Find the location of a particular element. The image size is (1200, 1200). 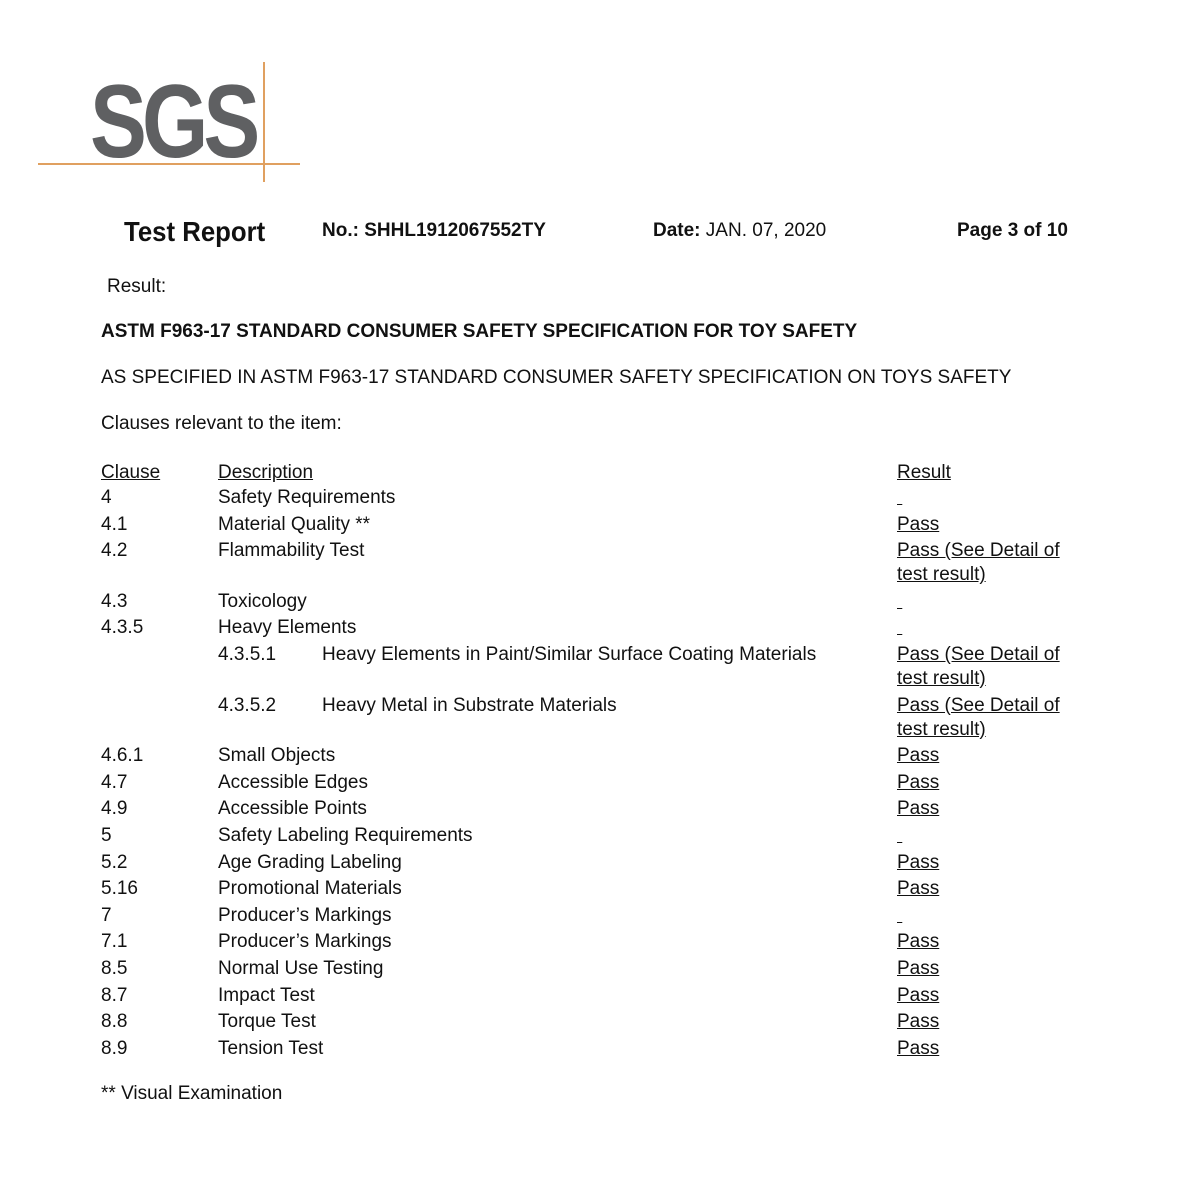

clause-number: 4.9 is located at coordinates (114, 809).